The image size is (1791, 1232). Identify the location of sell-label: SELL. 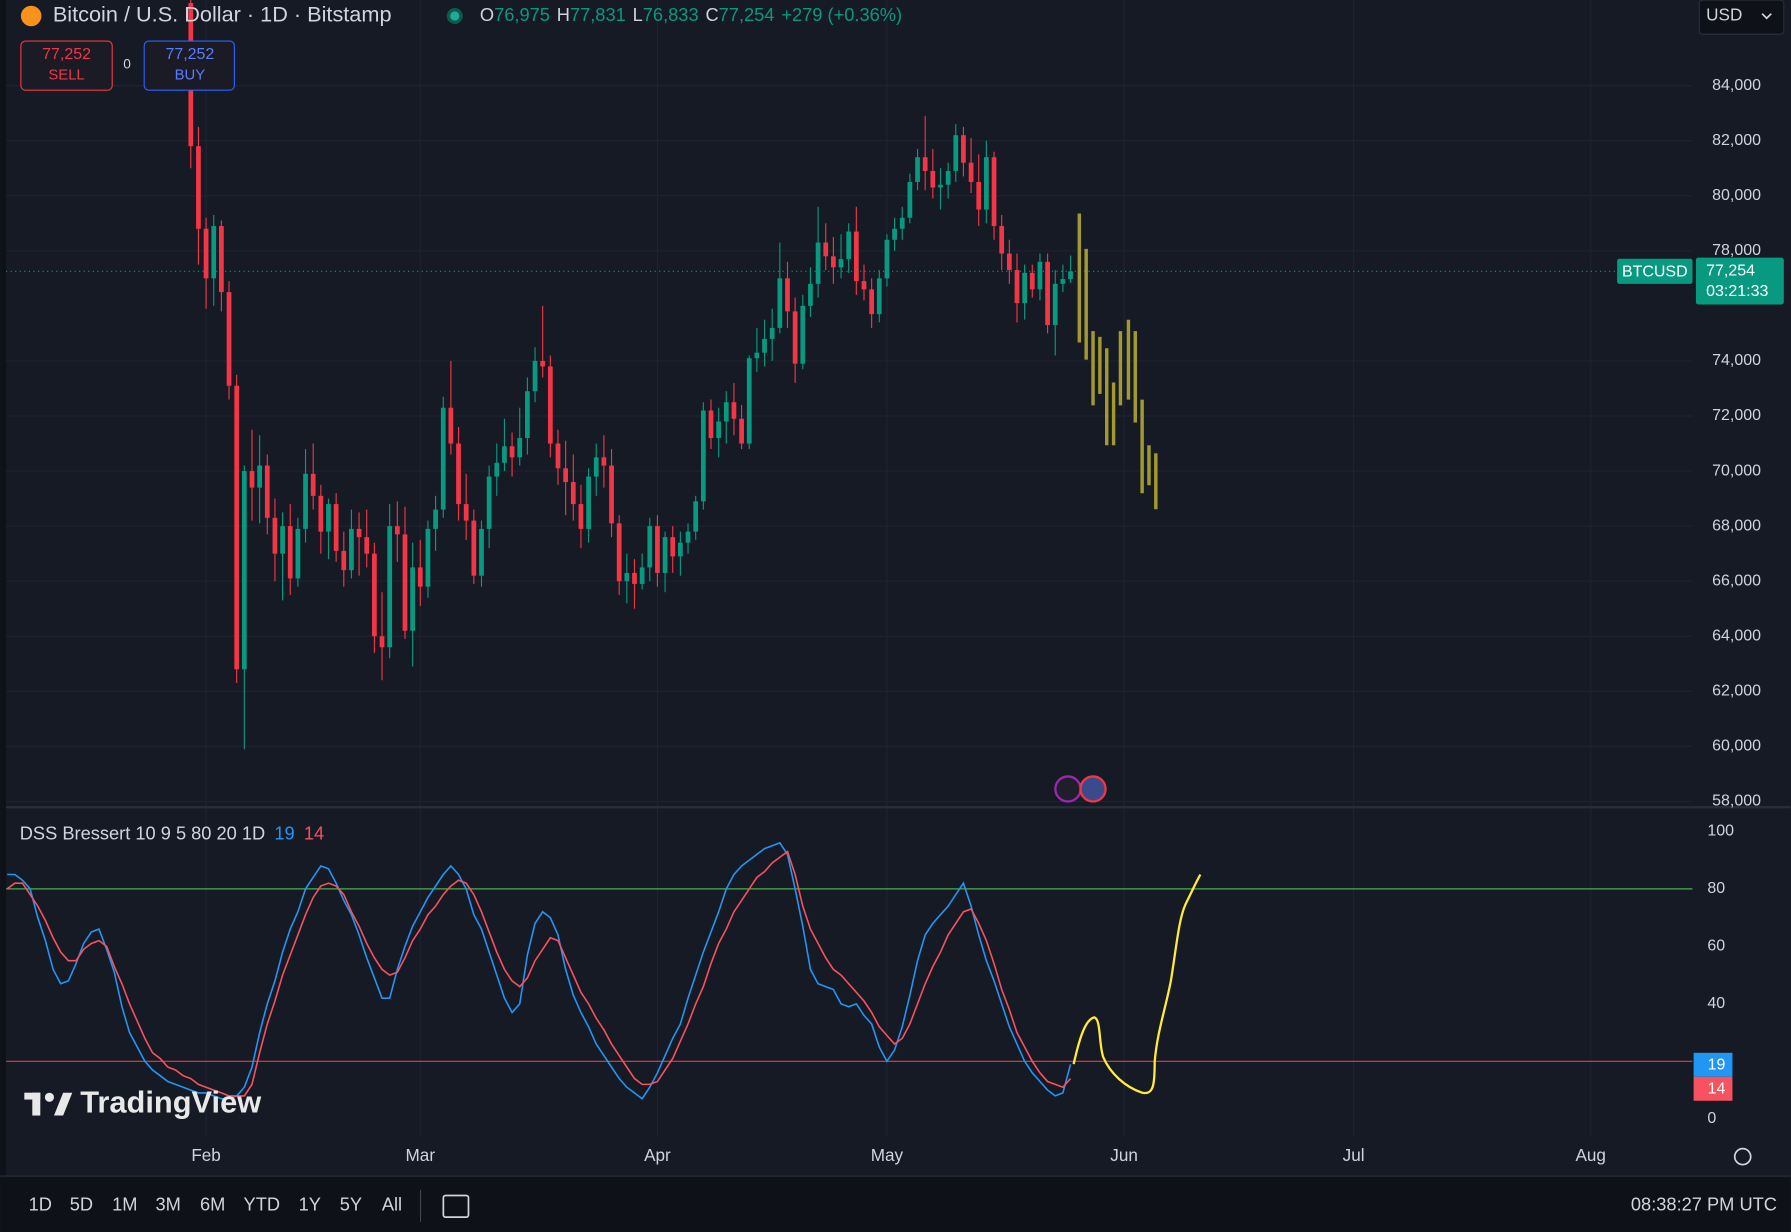
(66, 75).